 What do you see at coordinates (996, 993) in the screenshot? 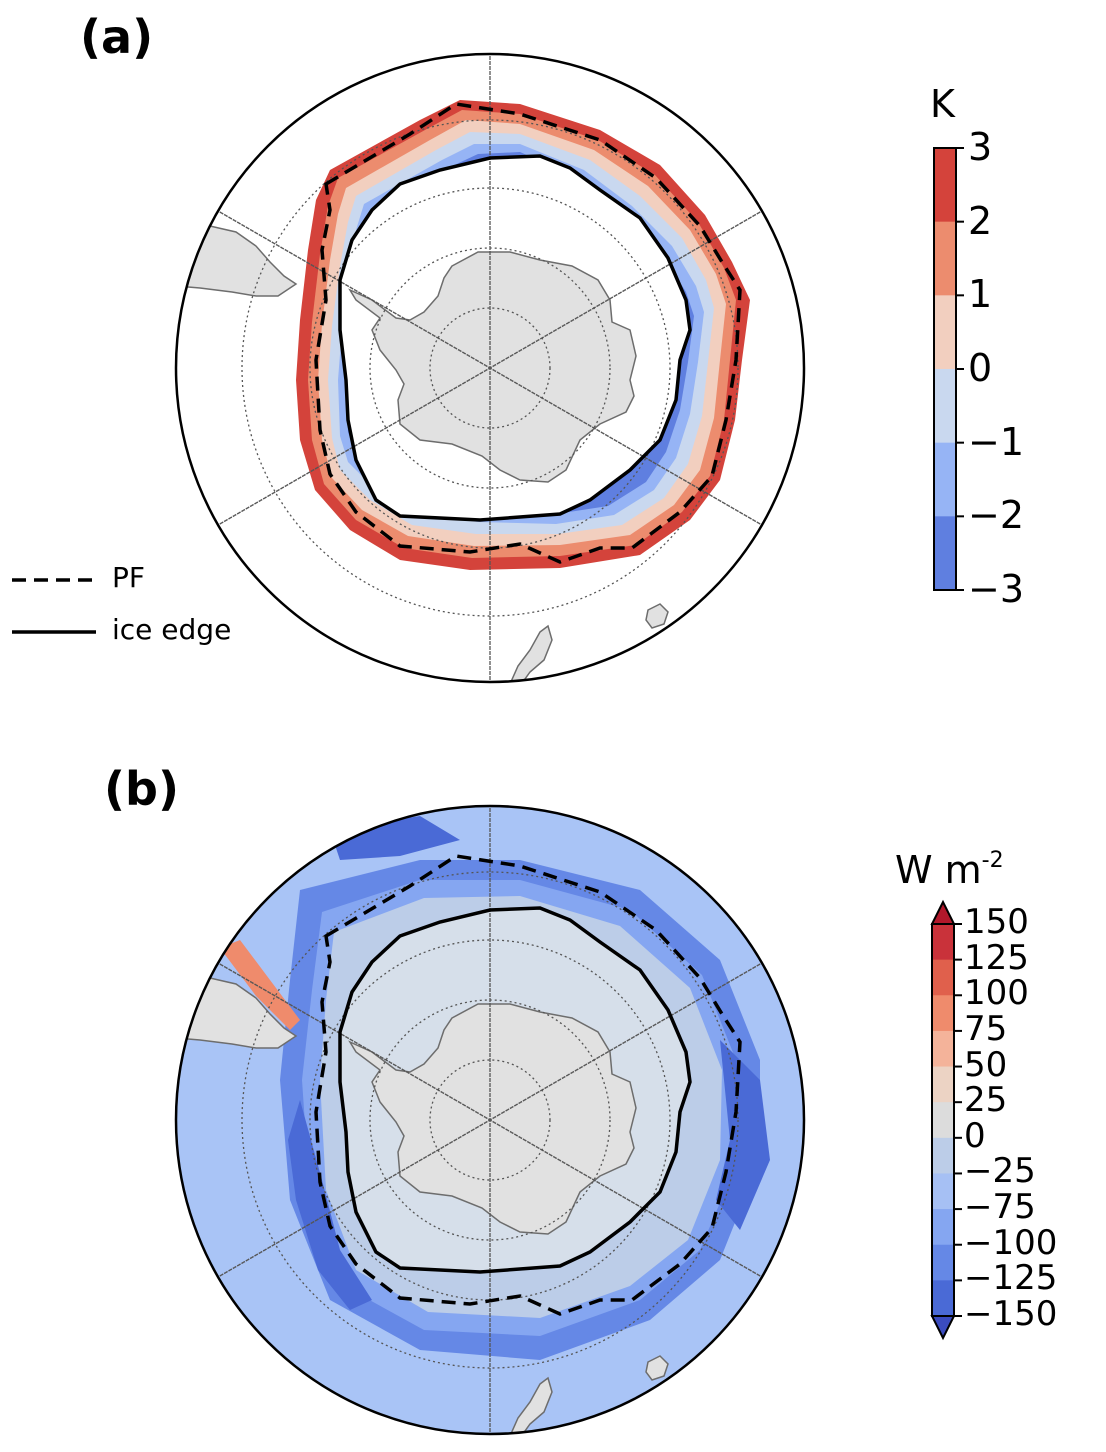
I see `colorbar-b-tick-label: 100` at bounding box center [996, 993].